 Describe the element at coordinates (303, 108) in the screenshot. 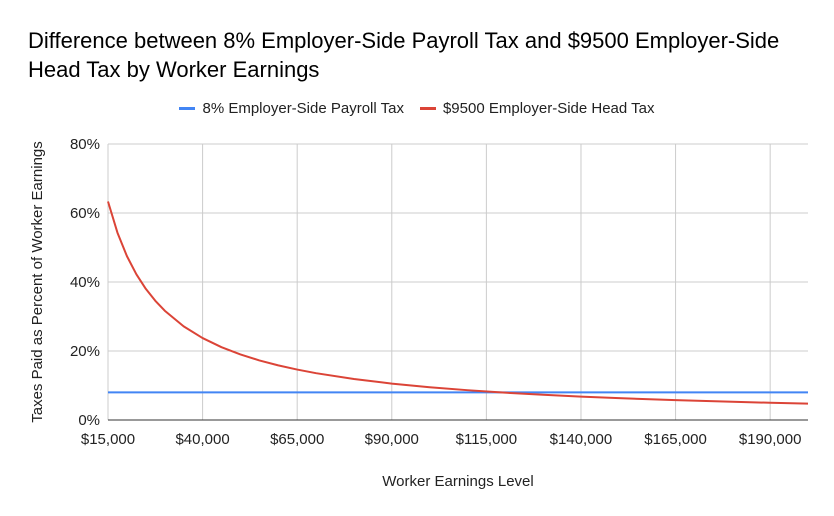

I see `legend-label-payroll-tax: 8% Employer-Side Payroll Tax` at that location.